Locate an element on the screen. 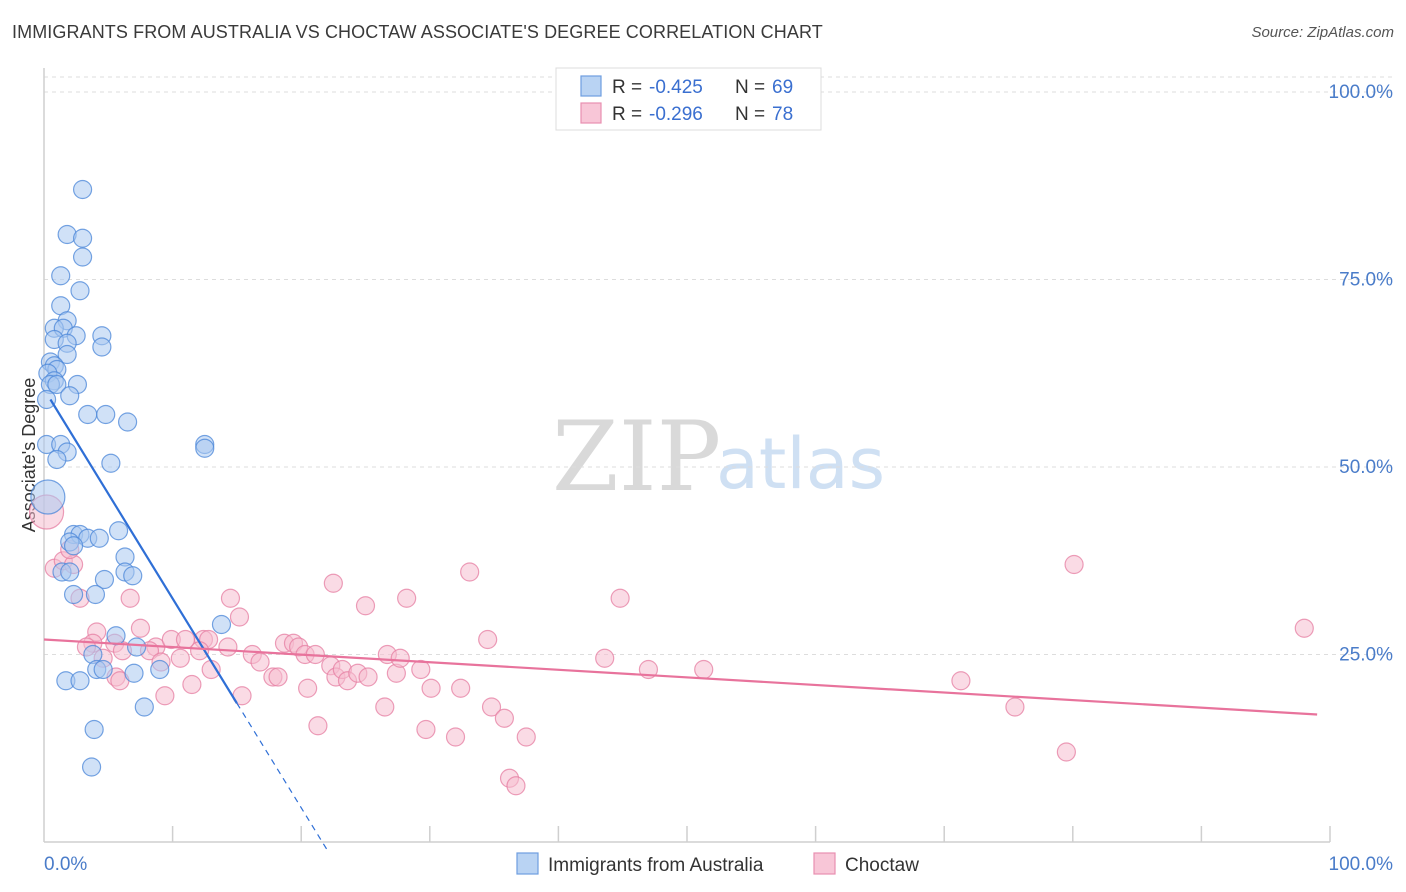 This screenshot has width=1406, height=892. series-australia-points is located at coordinates (131, 478).